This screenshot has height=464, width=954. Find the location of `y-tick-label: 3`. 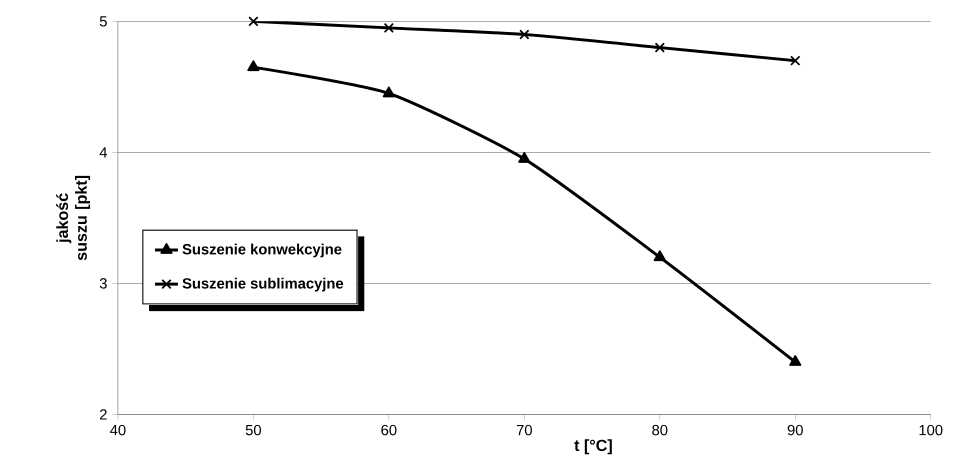

y-tick-label: 3 is located at coordinates (103, 283).